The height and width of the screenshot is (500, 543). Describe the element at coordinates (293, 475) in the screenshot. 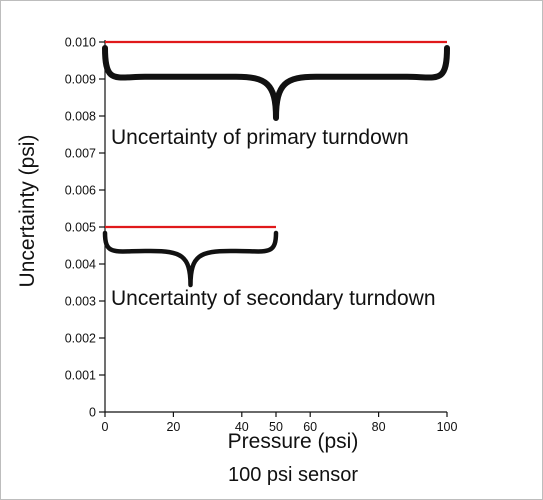

I see `chart-caption: 100 psi sensor` at that location.